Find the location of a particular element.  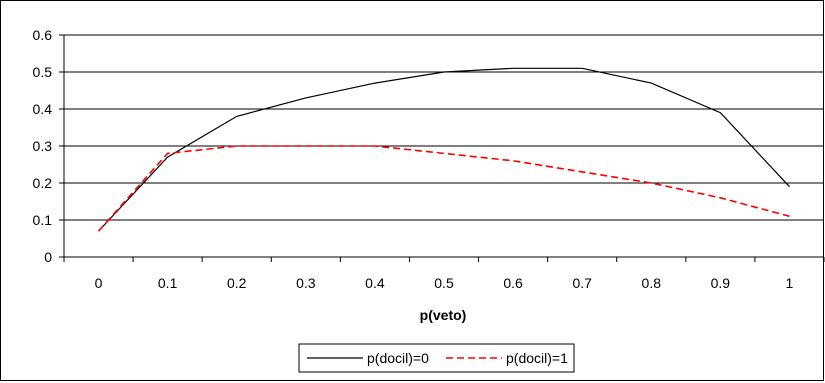

legend-label-series-0: p(docil)=0 is located at coordinates (398, 358).